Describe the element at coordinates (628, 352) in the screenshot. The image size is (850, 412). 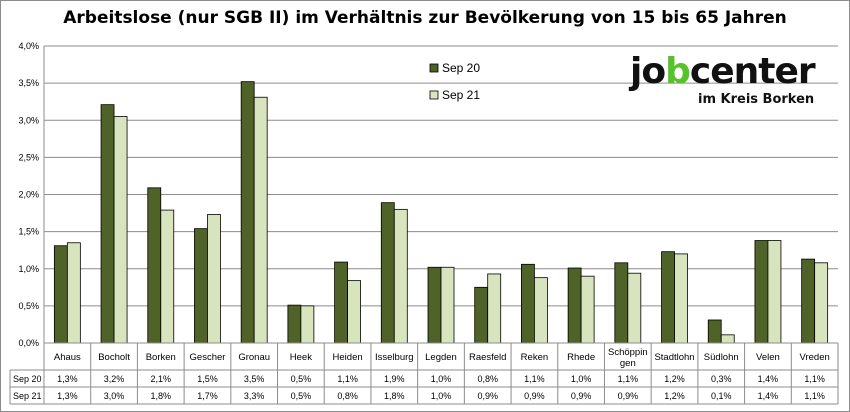
I see `x-category-label: Schöppin` at that location.